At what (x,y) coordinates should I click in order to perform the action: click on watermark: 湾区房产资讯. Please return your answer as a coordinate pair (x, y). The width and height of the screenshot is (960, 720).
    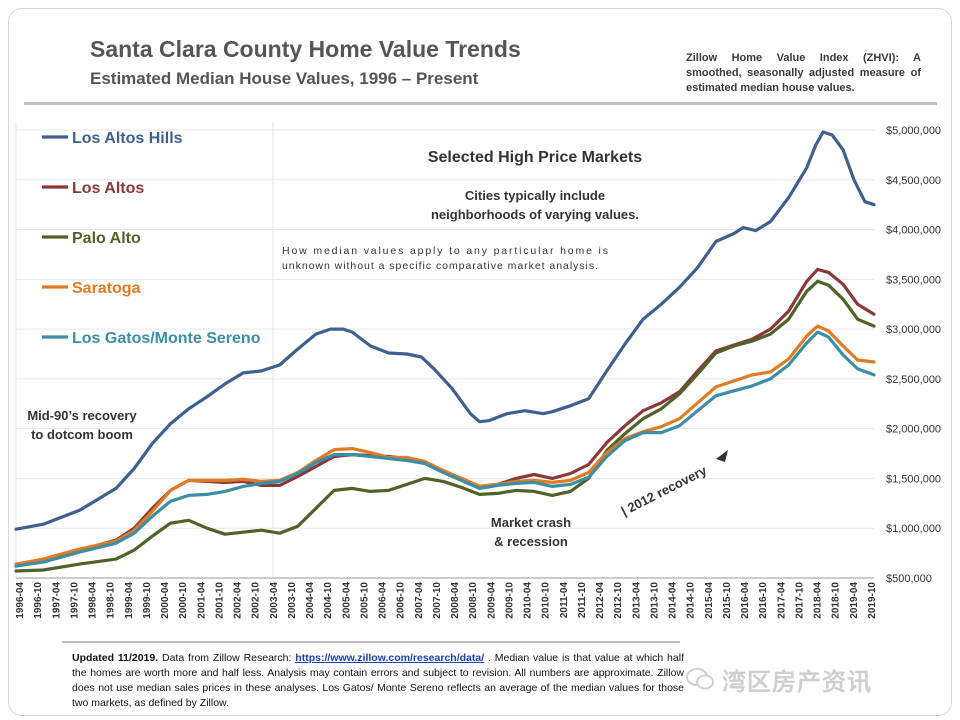
    Looking at the image, I should click on (811, 679).